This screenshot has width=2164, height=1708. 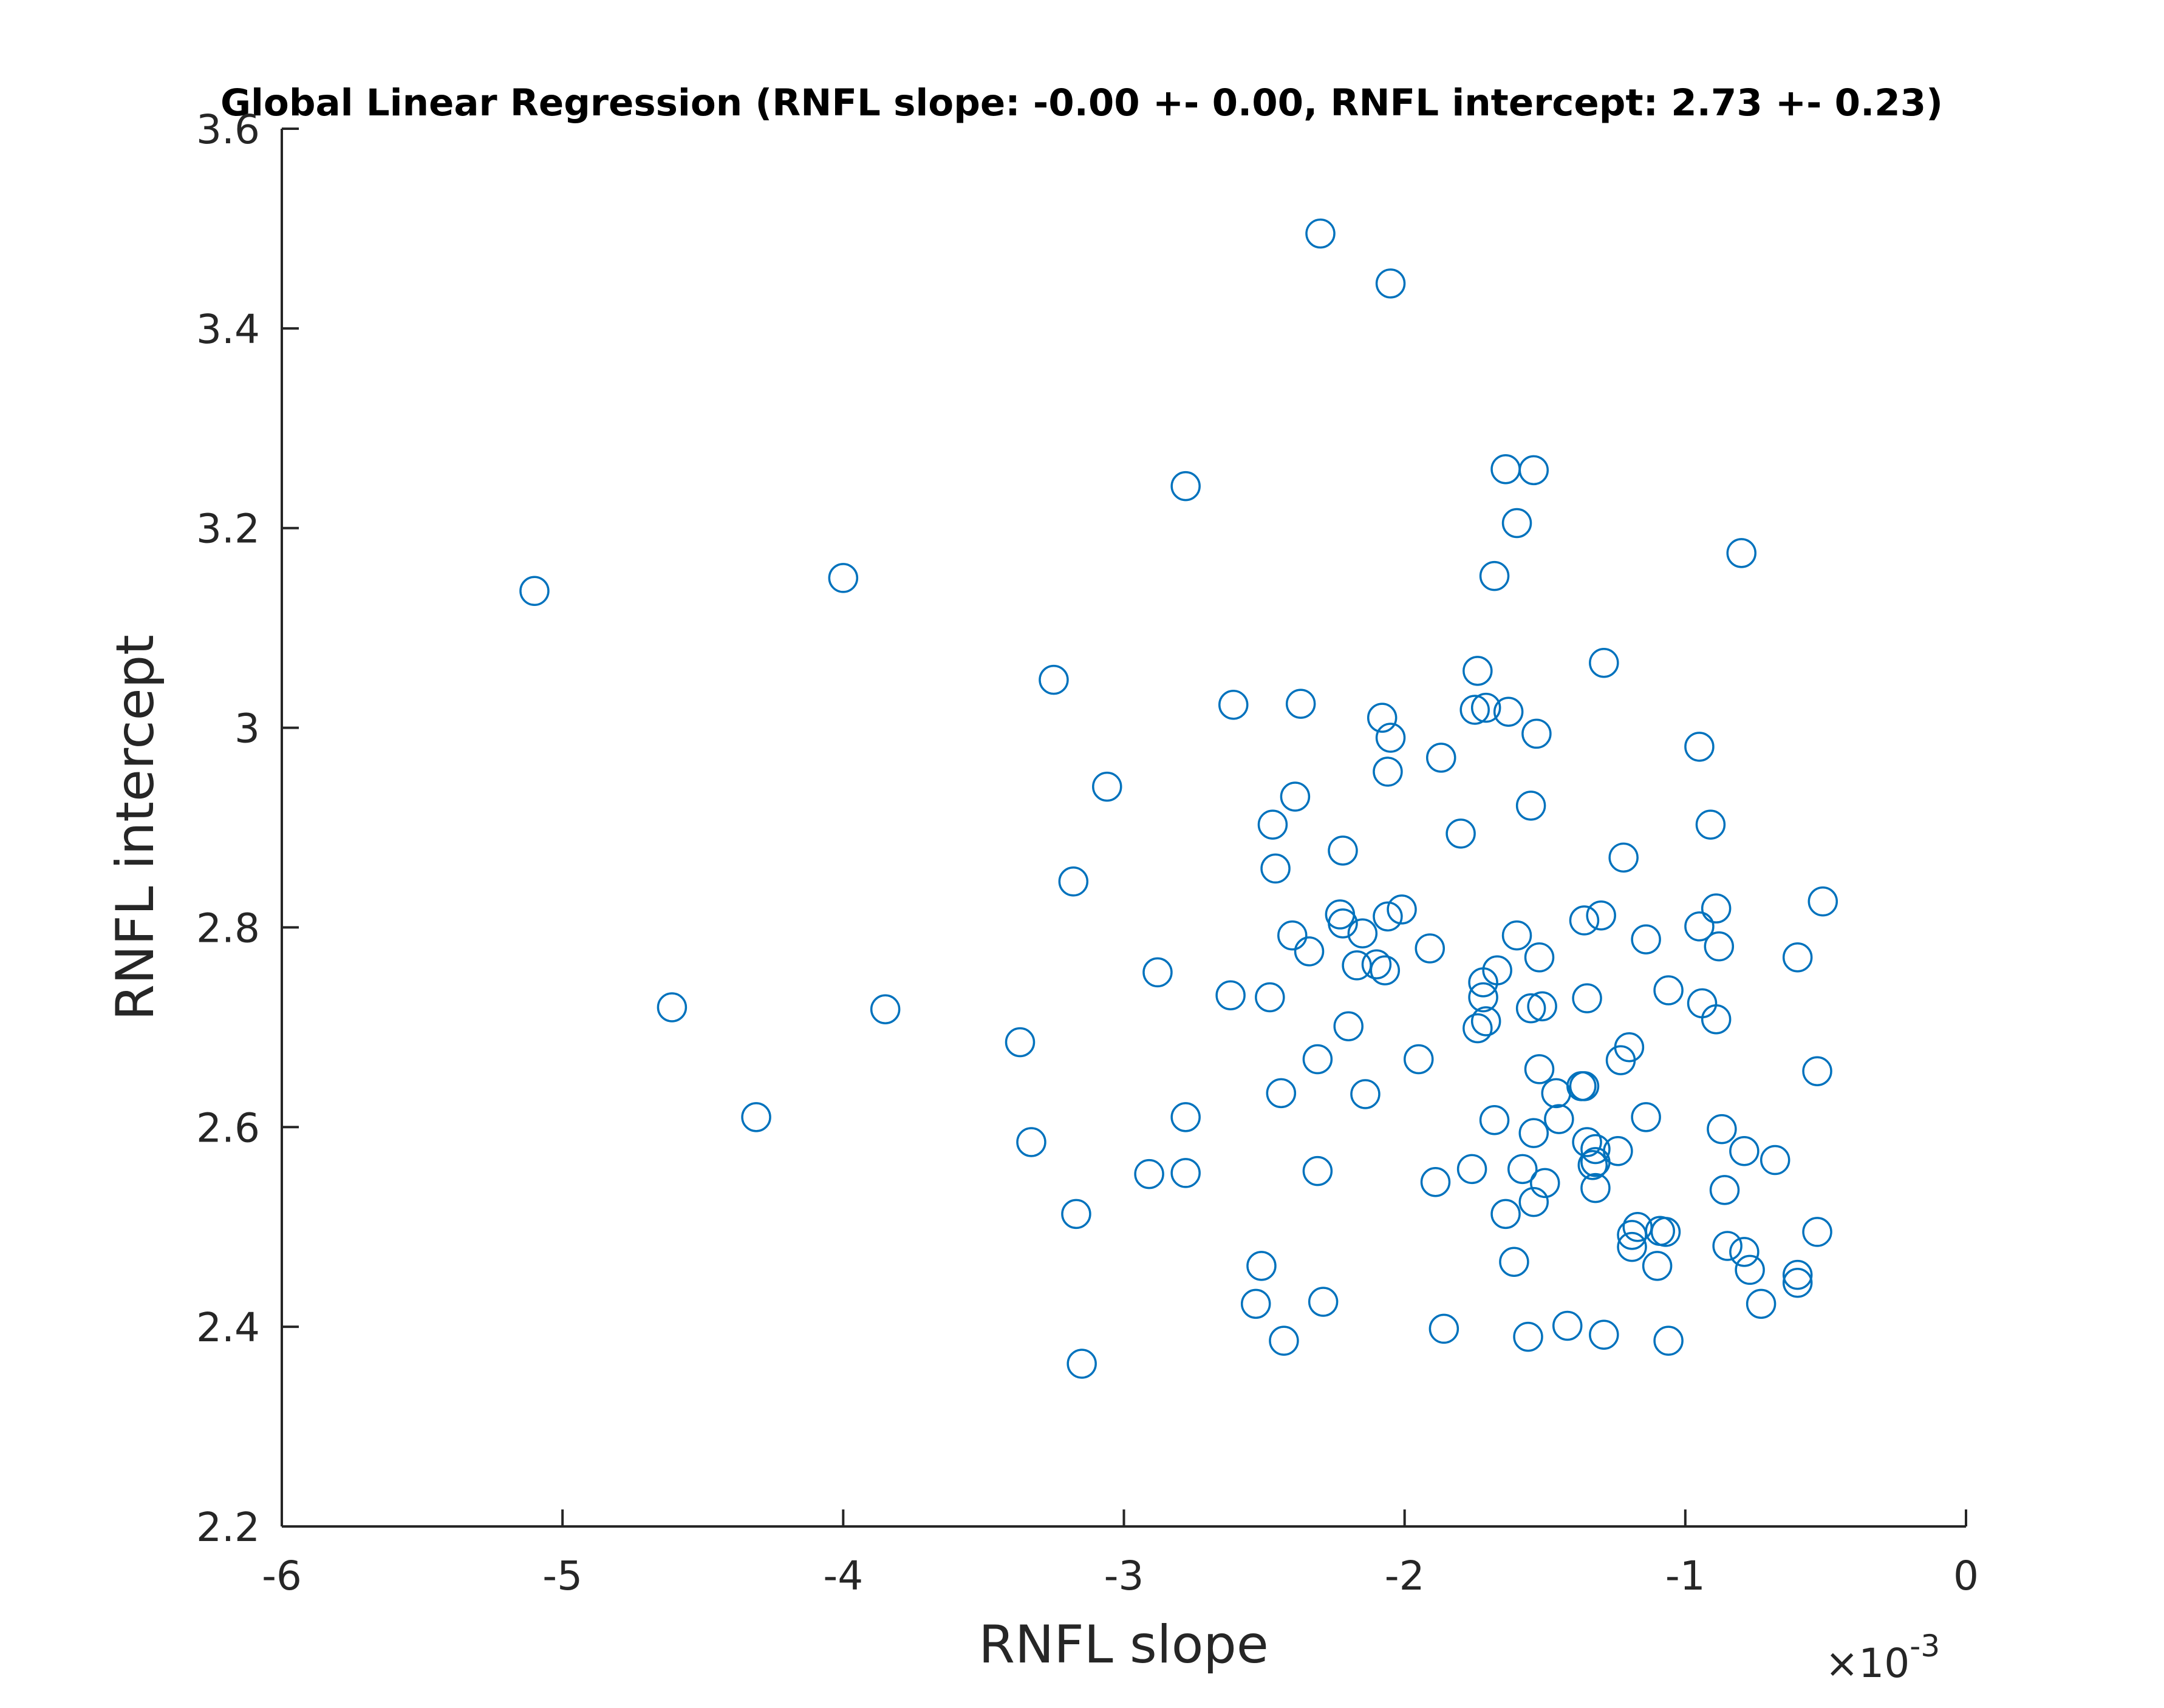 What do you see at coordinates (562, 1576) in the screenshot?
I see `x-tick-label: -5` at bounding box center [562, 1576].